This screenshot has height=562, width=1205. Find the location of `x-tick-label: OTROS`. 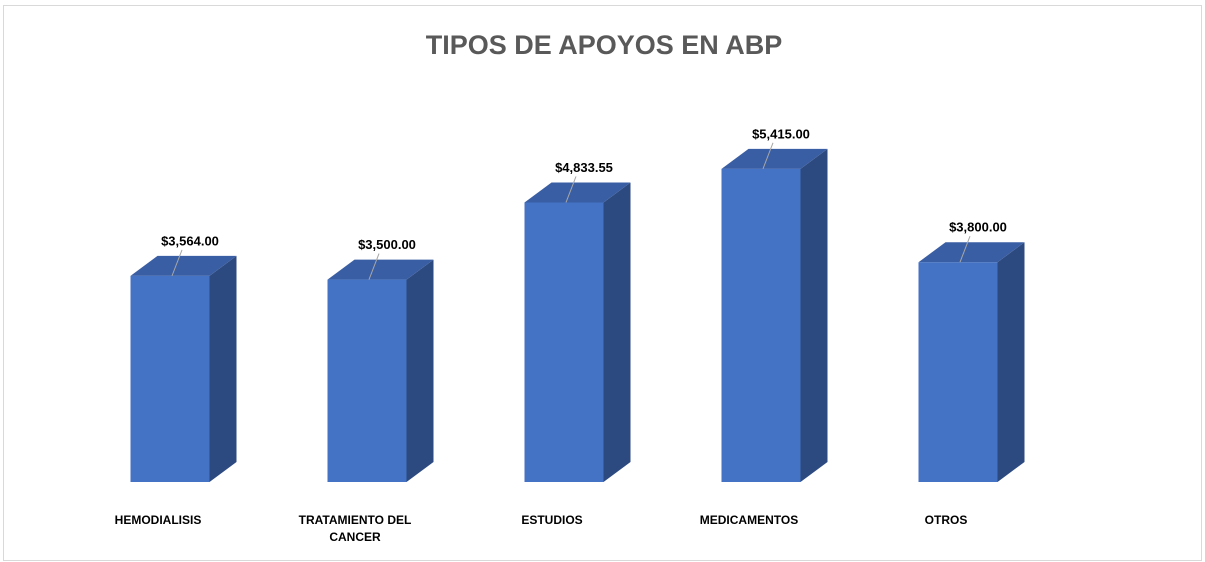

x-tick-label: OTROS is located at coordinates (946, 520).